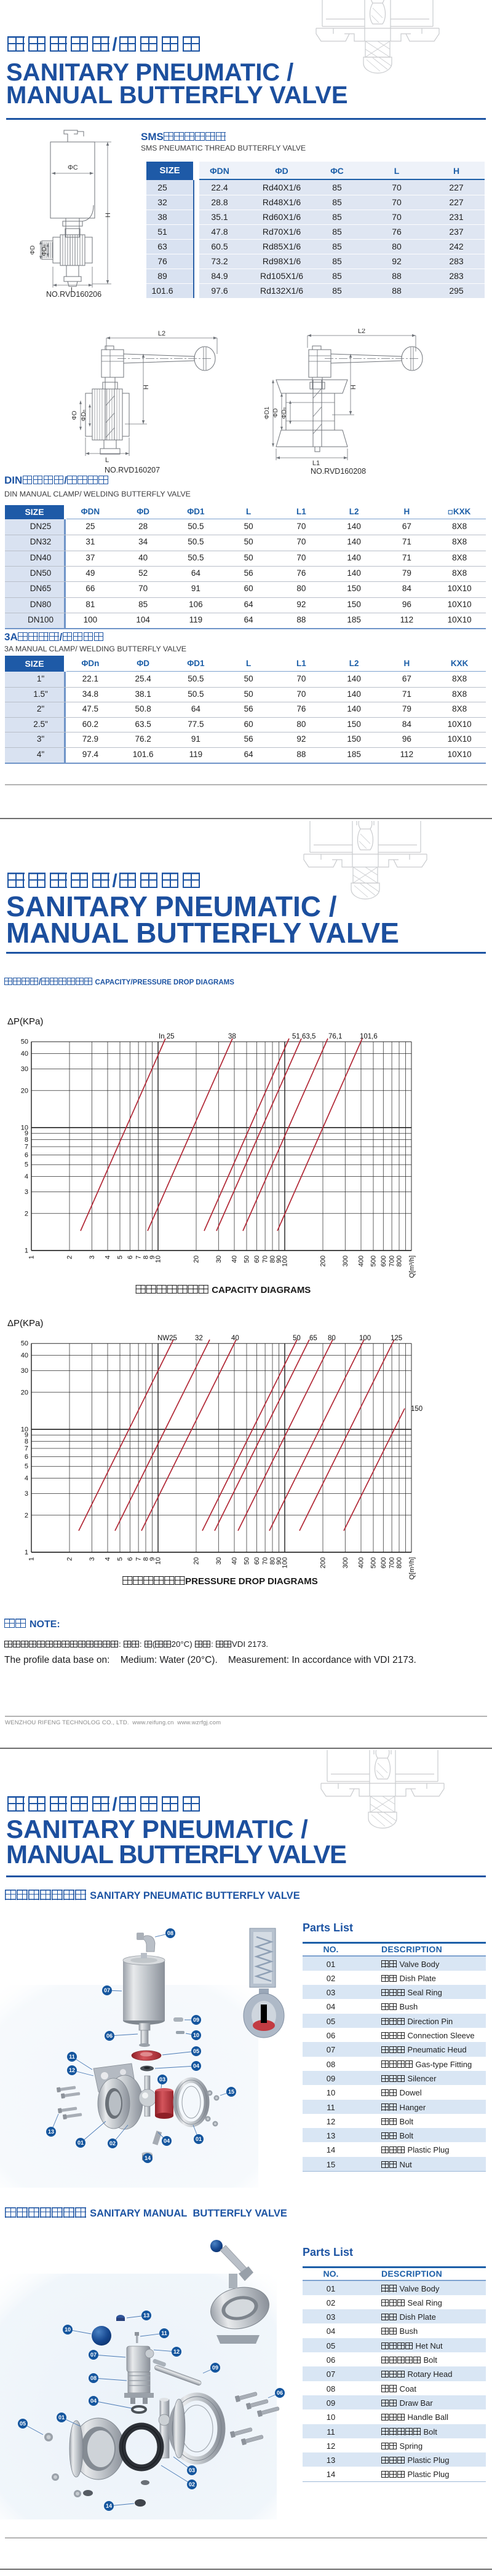  What do you see at coordinates (335, 1036) in the screenshot?
I see `svg-text: 76,1` at bounding box center [335, 1036].